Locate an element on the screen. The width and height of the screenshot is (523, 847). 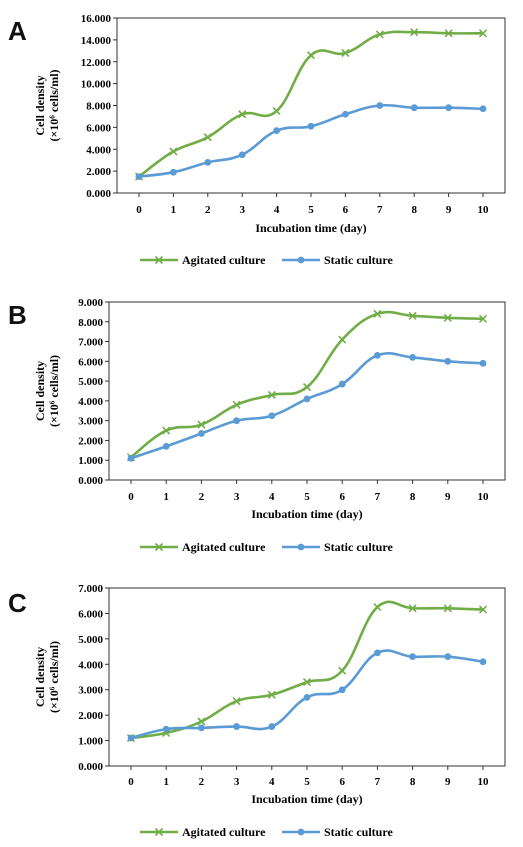
x-tick-label: 0 is located at coordinates (131, 497).